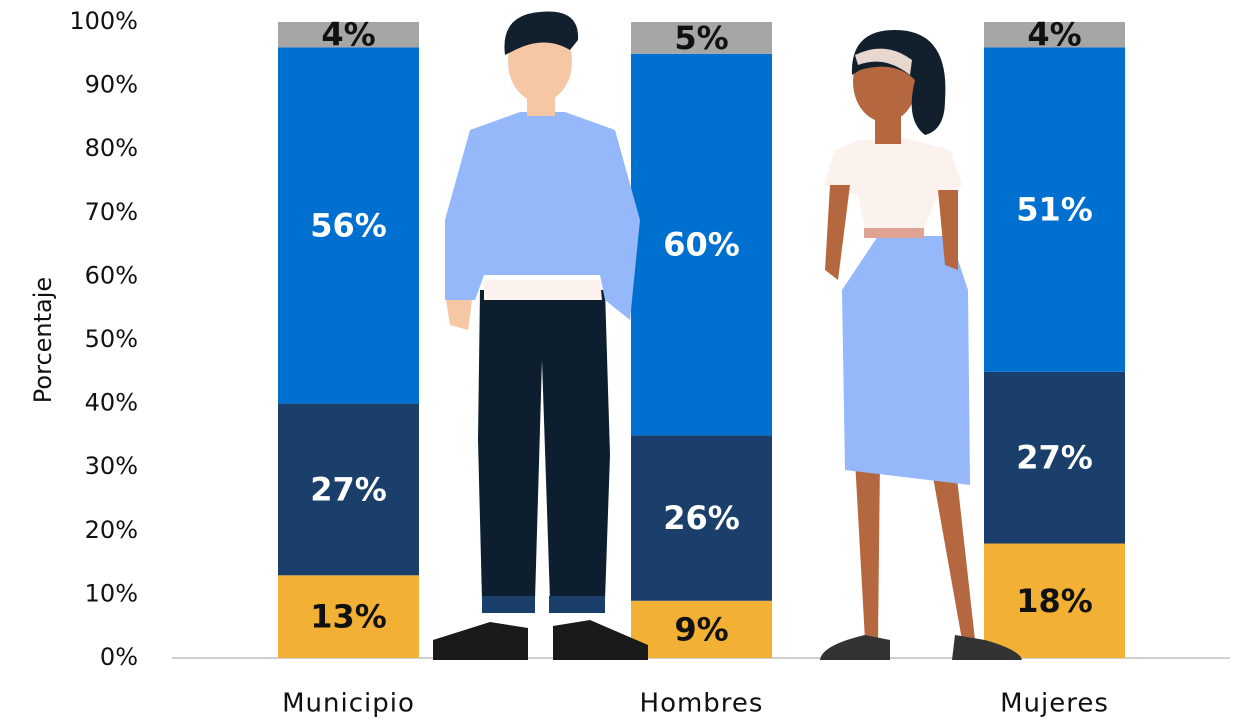 This screenshot has width=1236, height=722. Describe the element at coordinates (111, 530) in the screenshot. I see `y-tick-label: 20%` at that location.